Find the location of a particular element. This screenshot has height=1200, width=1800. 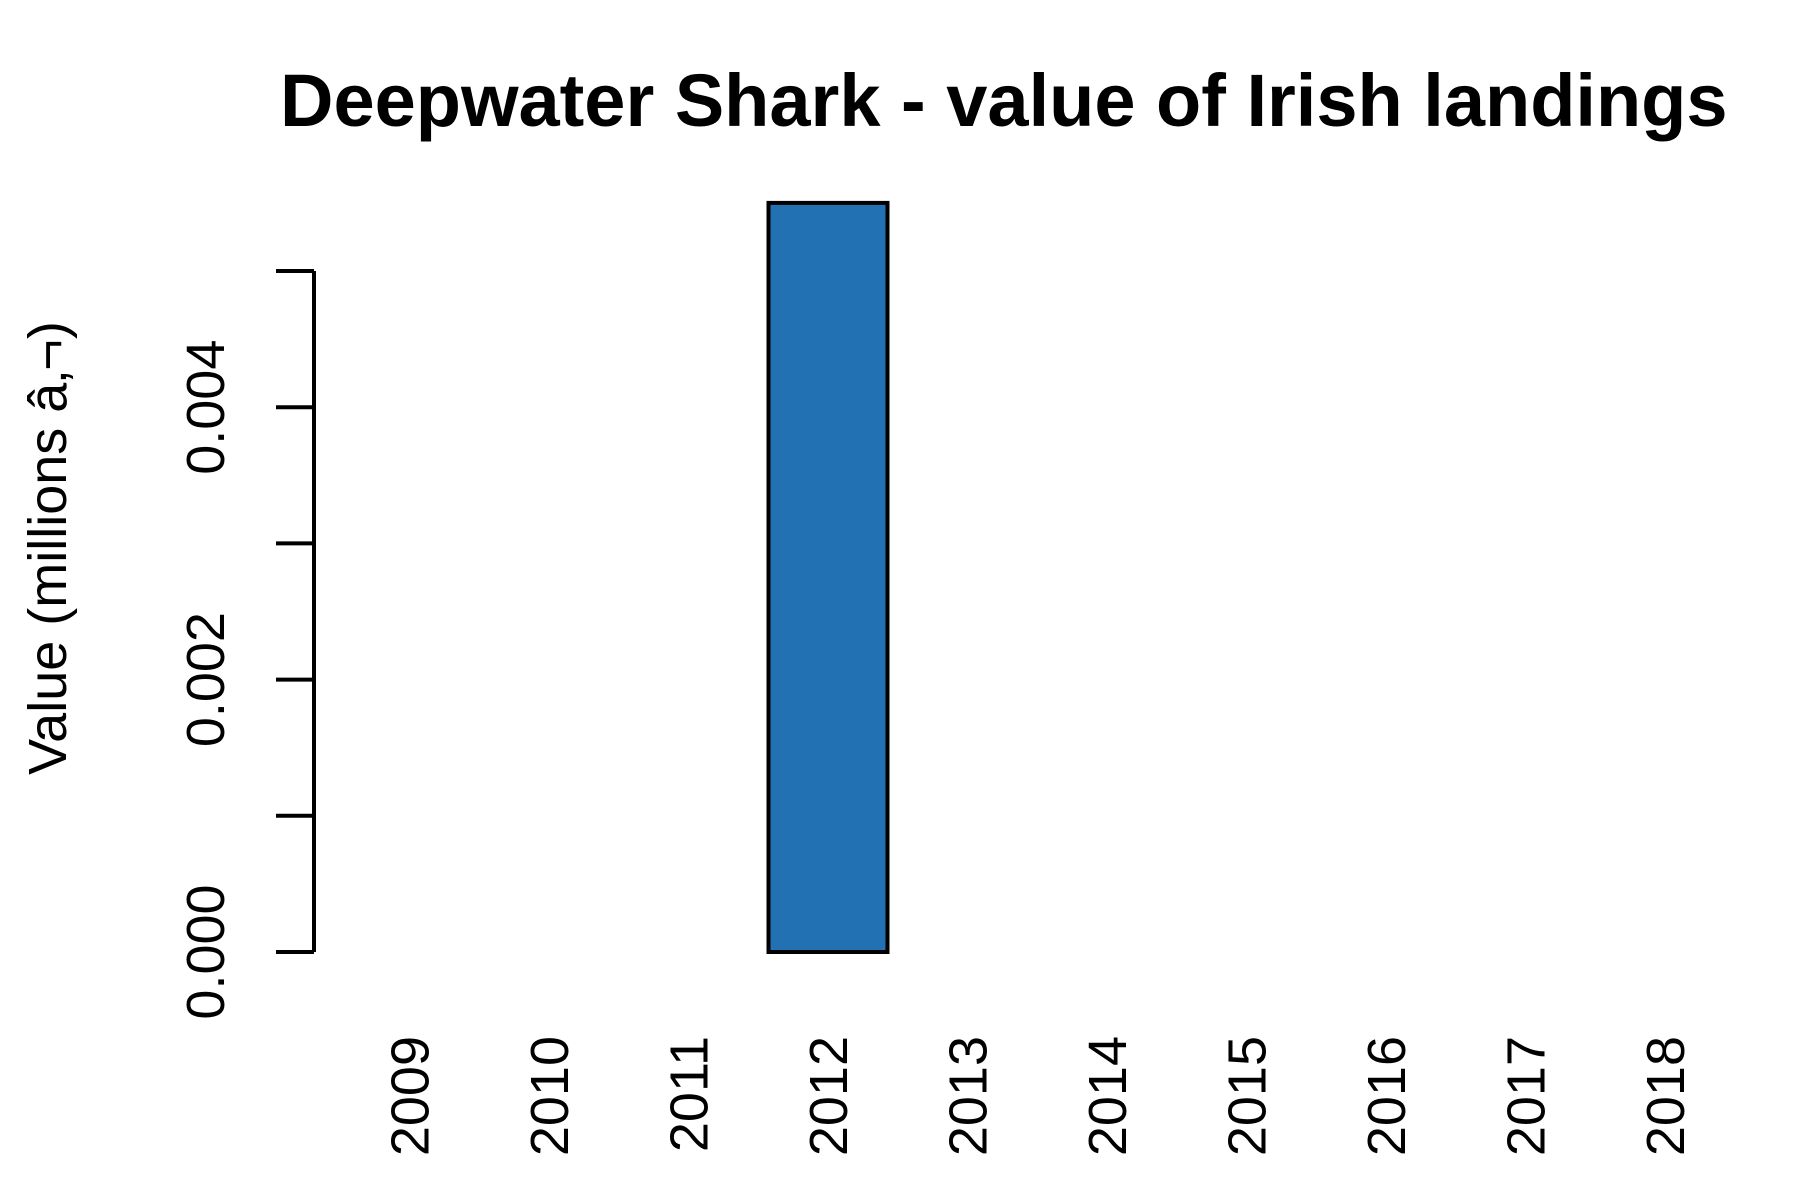

y-axis-label: Value (millions â‚¬) is located at coordinates (48, 548).